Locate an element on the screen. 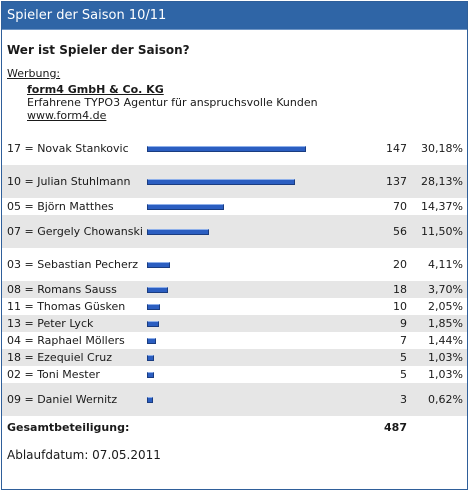 This screenshot has height=492, width=475. player-name: 09 = Daniel Wernitz is located at coordinates (72, 399).